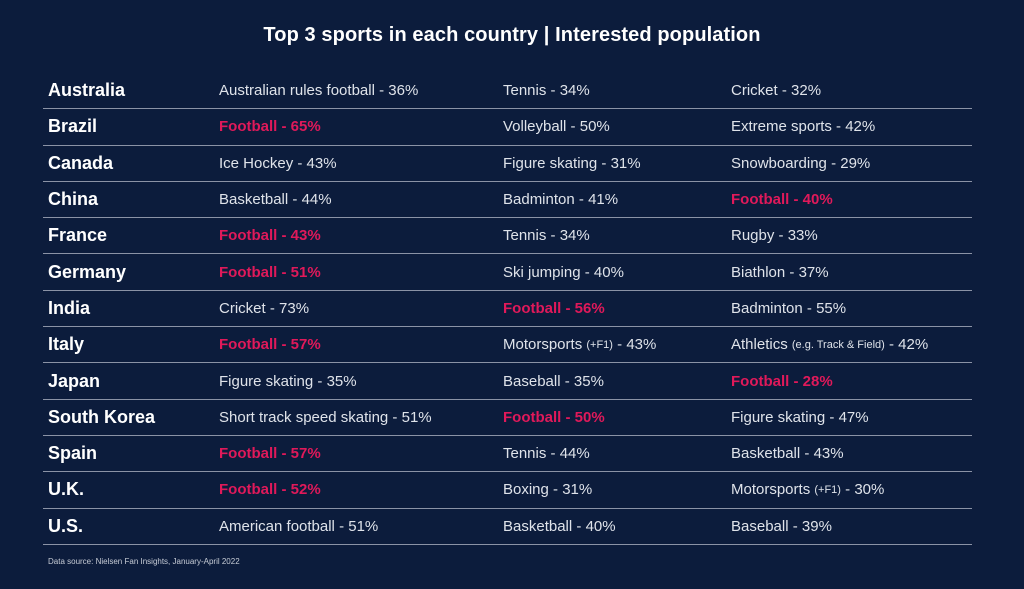 The height and width of the screenshot is (589, 1024). I want to click on sport-cell-rank-1: American football - 51%, so click(298, 526).